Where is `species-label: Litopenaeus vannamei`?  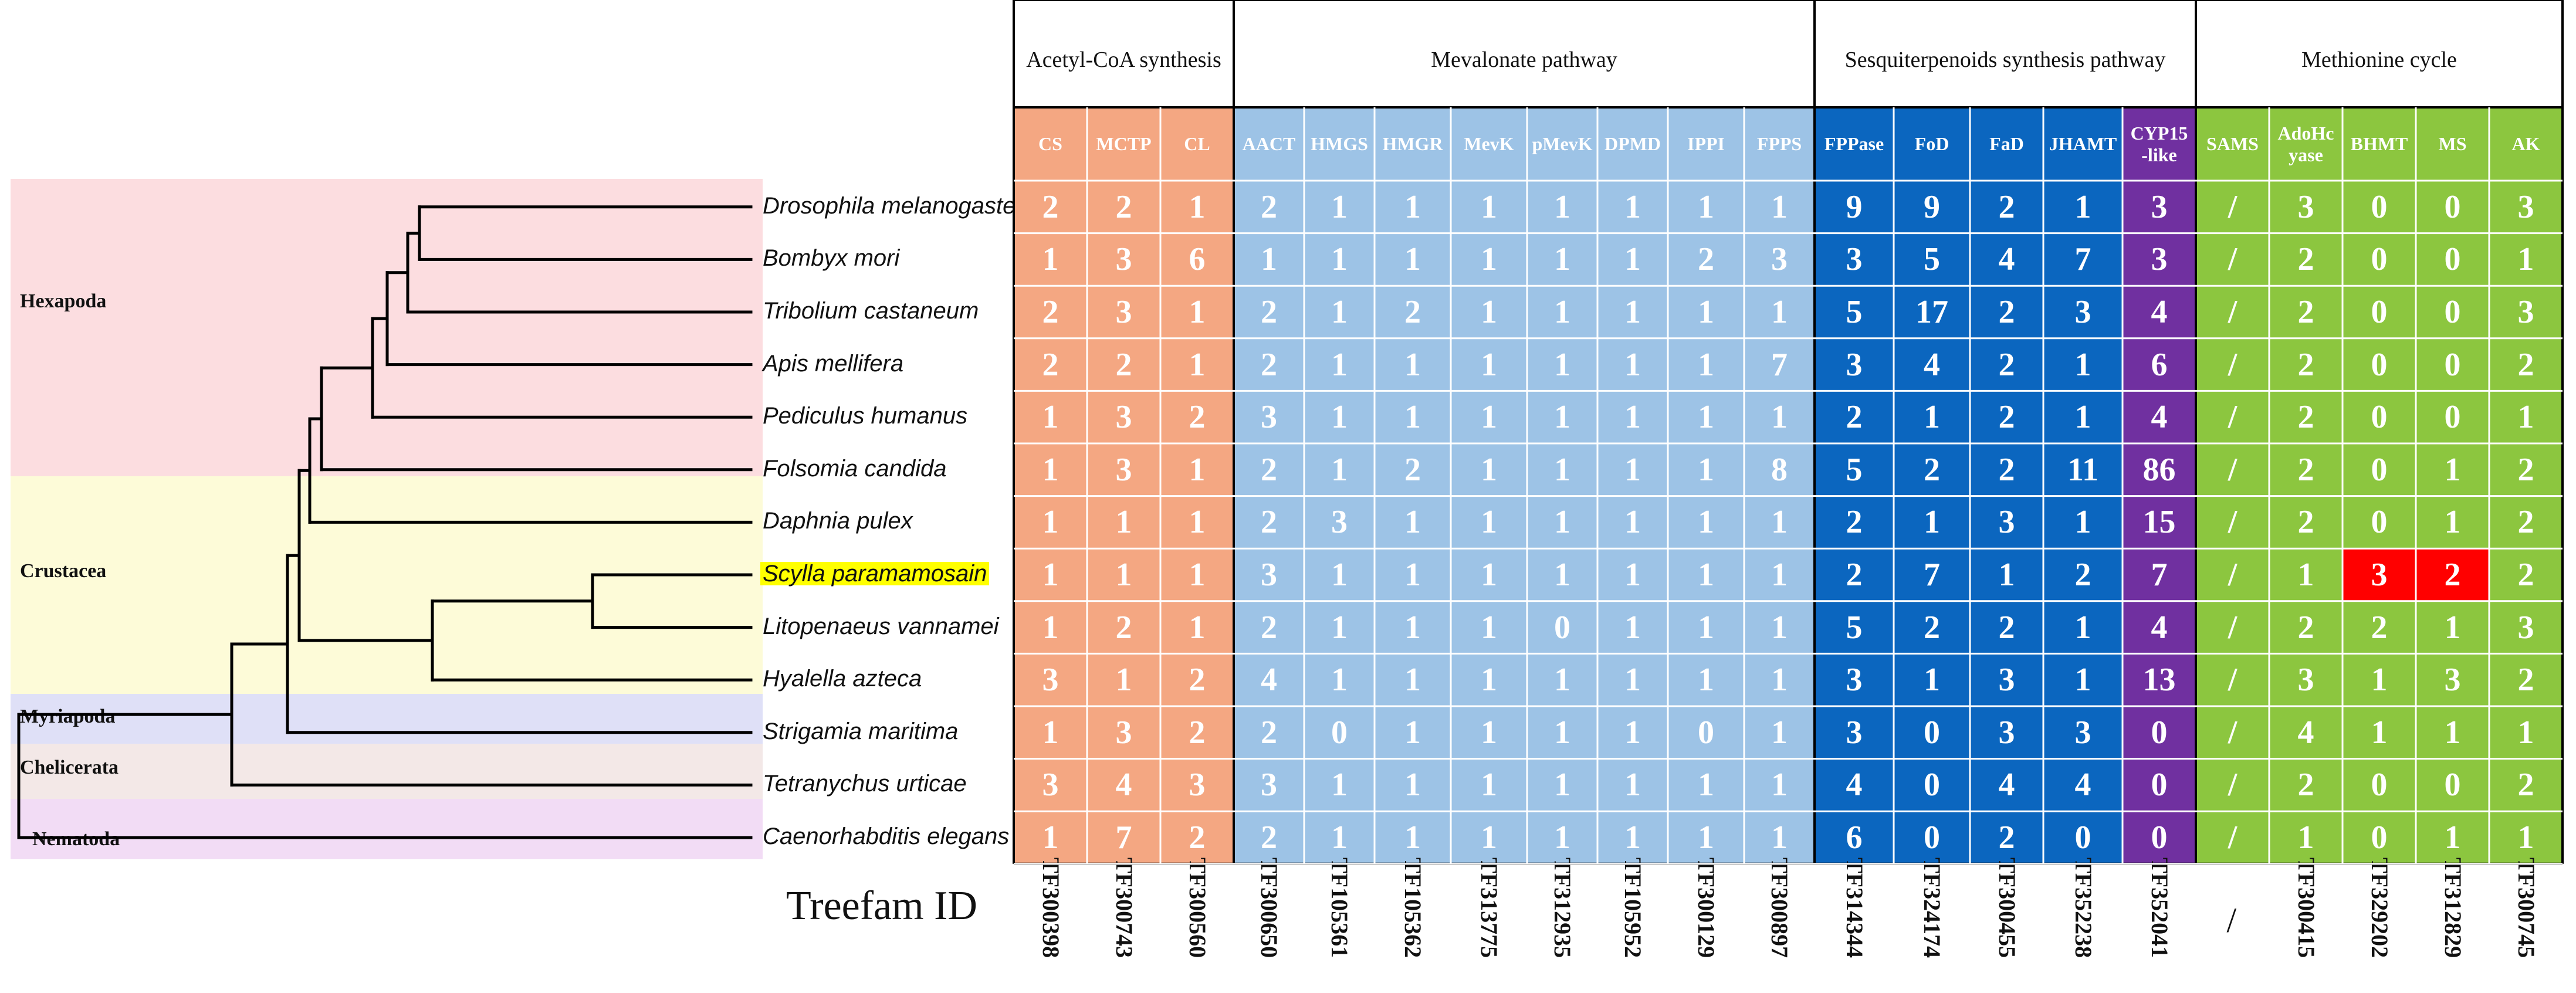 species-label: Litopenaeus vannamei is located at coordinates (881, 626).